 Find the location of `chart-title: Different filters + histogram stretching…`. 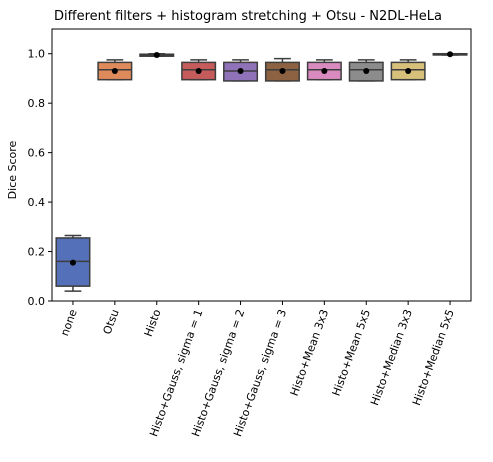

chart-title: Different filters + histogram stretching… is located at coordinates (248, 16).